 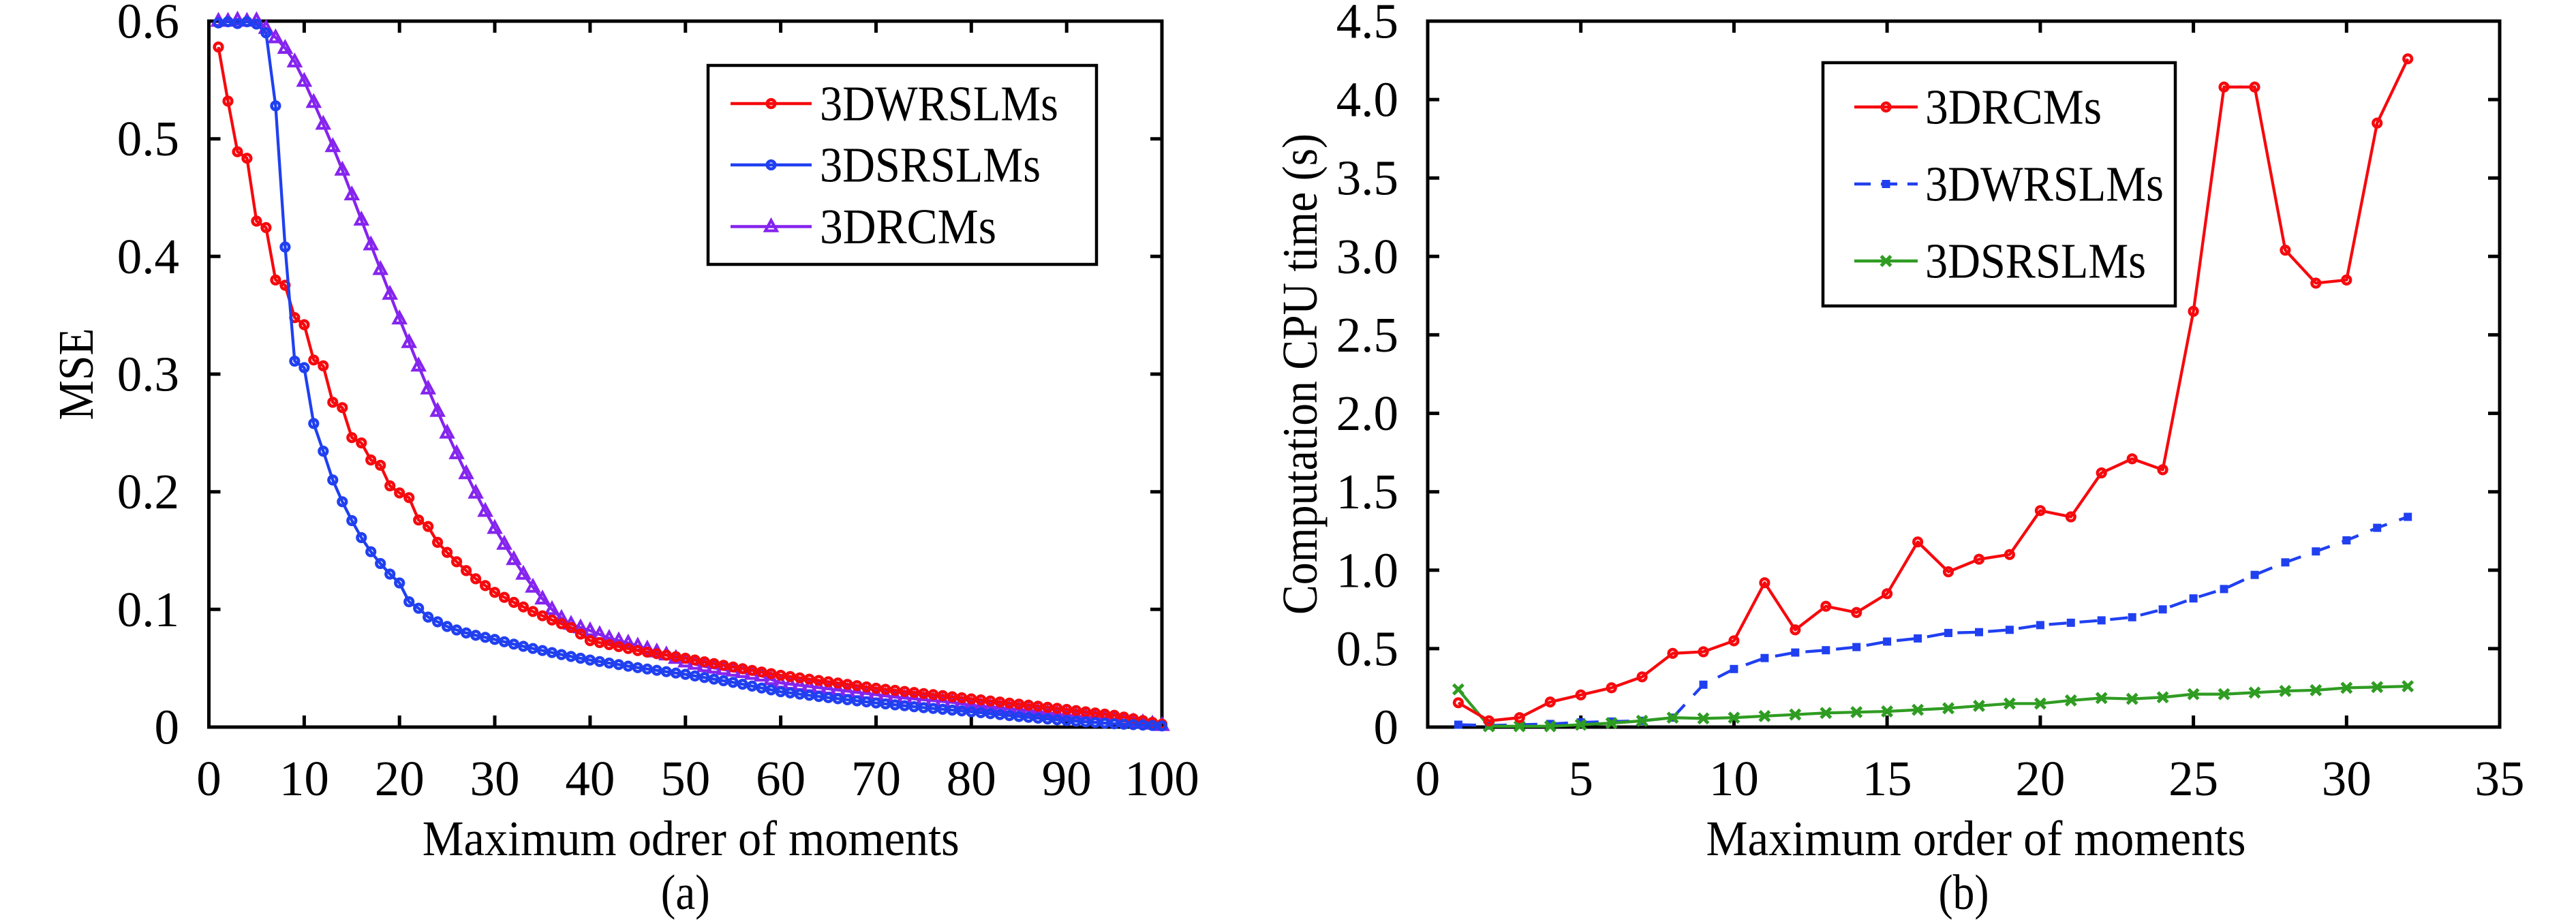 I want to click on svg-text: 50, so click(x=685, y=778).